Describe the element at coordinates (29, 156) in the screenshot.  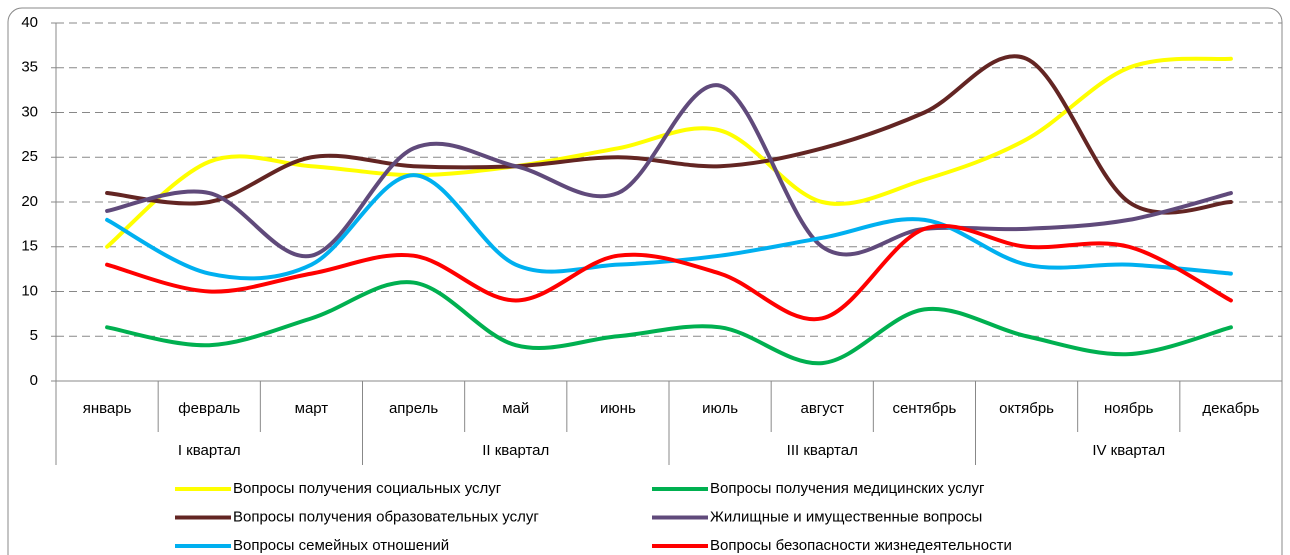
I see `y-tick-label: 25` at that location.